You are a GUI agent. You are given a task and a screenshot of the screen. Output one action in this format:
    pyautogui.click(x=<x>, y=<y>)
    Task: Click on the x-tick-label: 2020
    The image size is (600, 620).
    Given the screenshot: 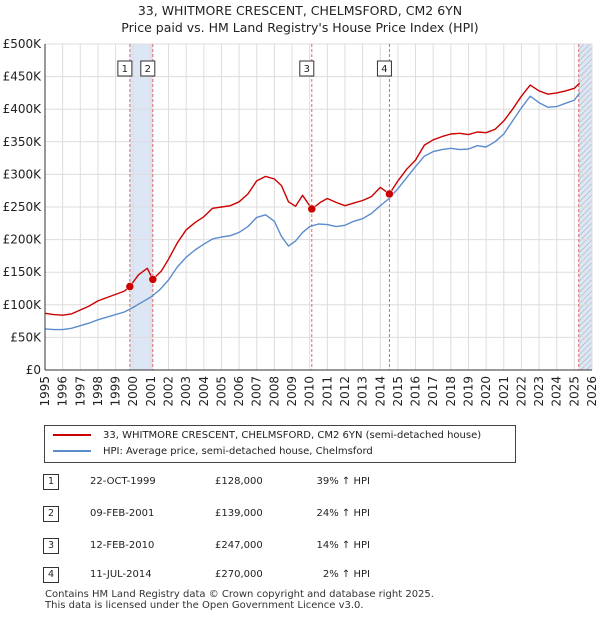 What is the action you would take?
    pyautogui.click(x=486, y=391)
    